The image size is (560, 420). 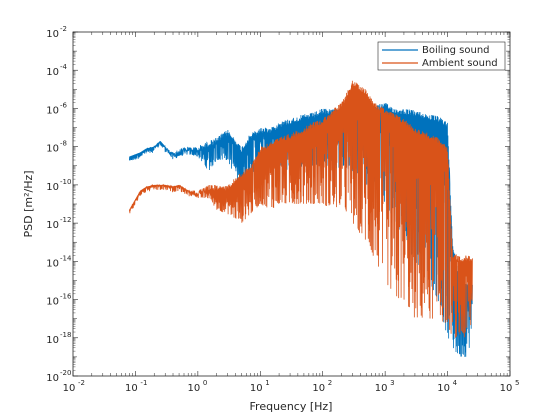 I want to click on legend-label-ambient: Ambient sound, so click(x=460, y=63).